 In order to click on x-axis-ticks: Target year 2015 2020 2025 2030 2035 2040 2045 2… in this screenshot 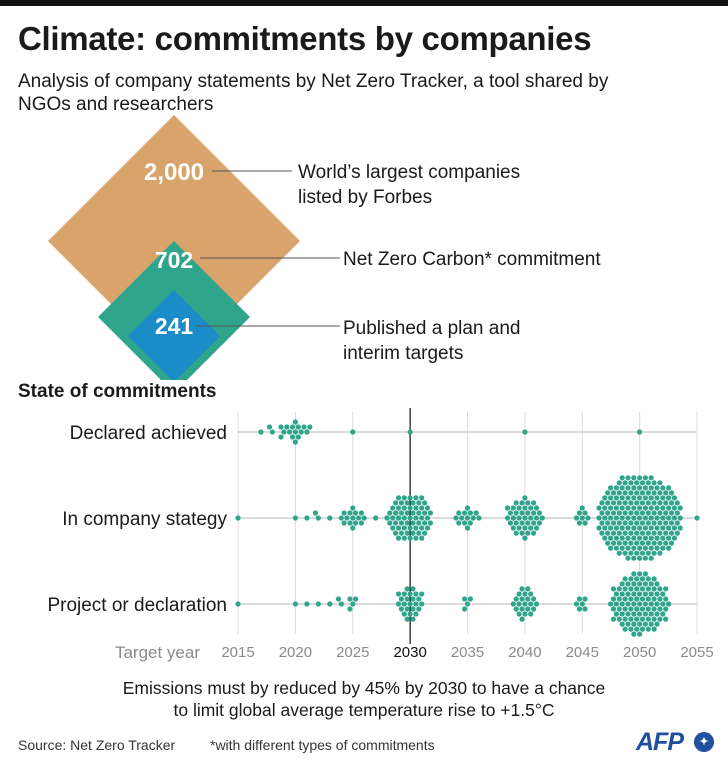, I will do `click(414, 652)`.